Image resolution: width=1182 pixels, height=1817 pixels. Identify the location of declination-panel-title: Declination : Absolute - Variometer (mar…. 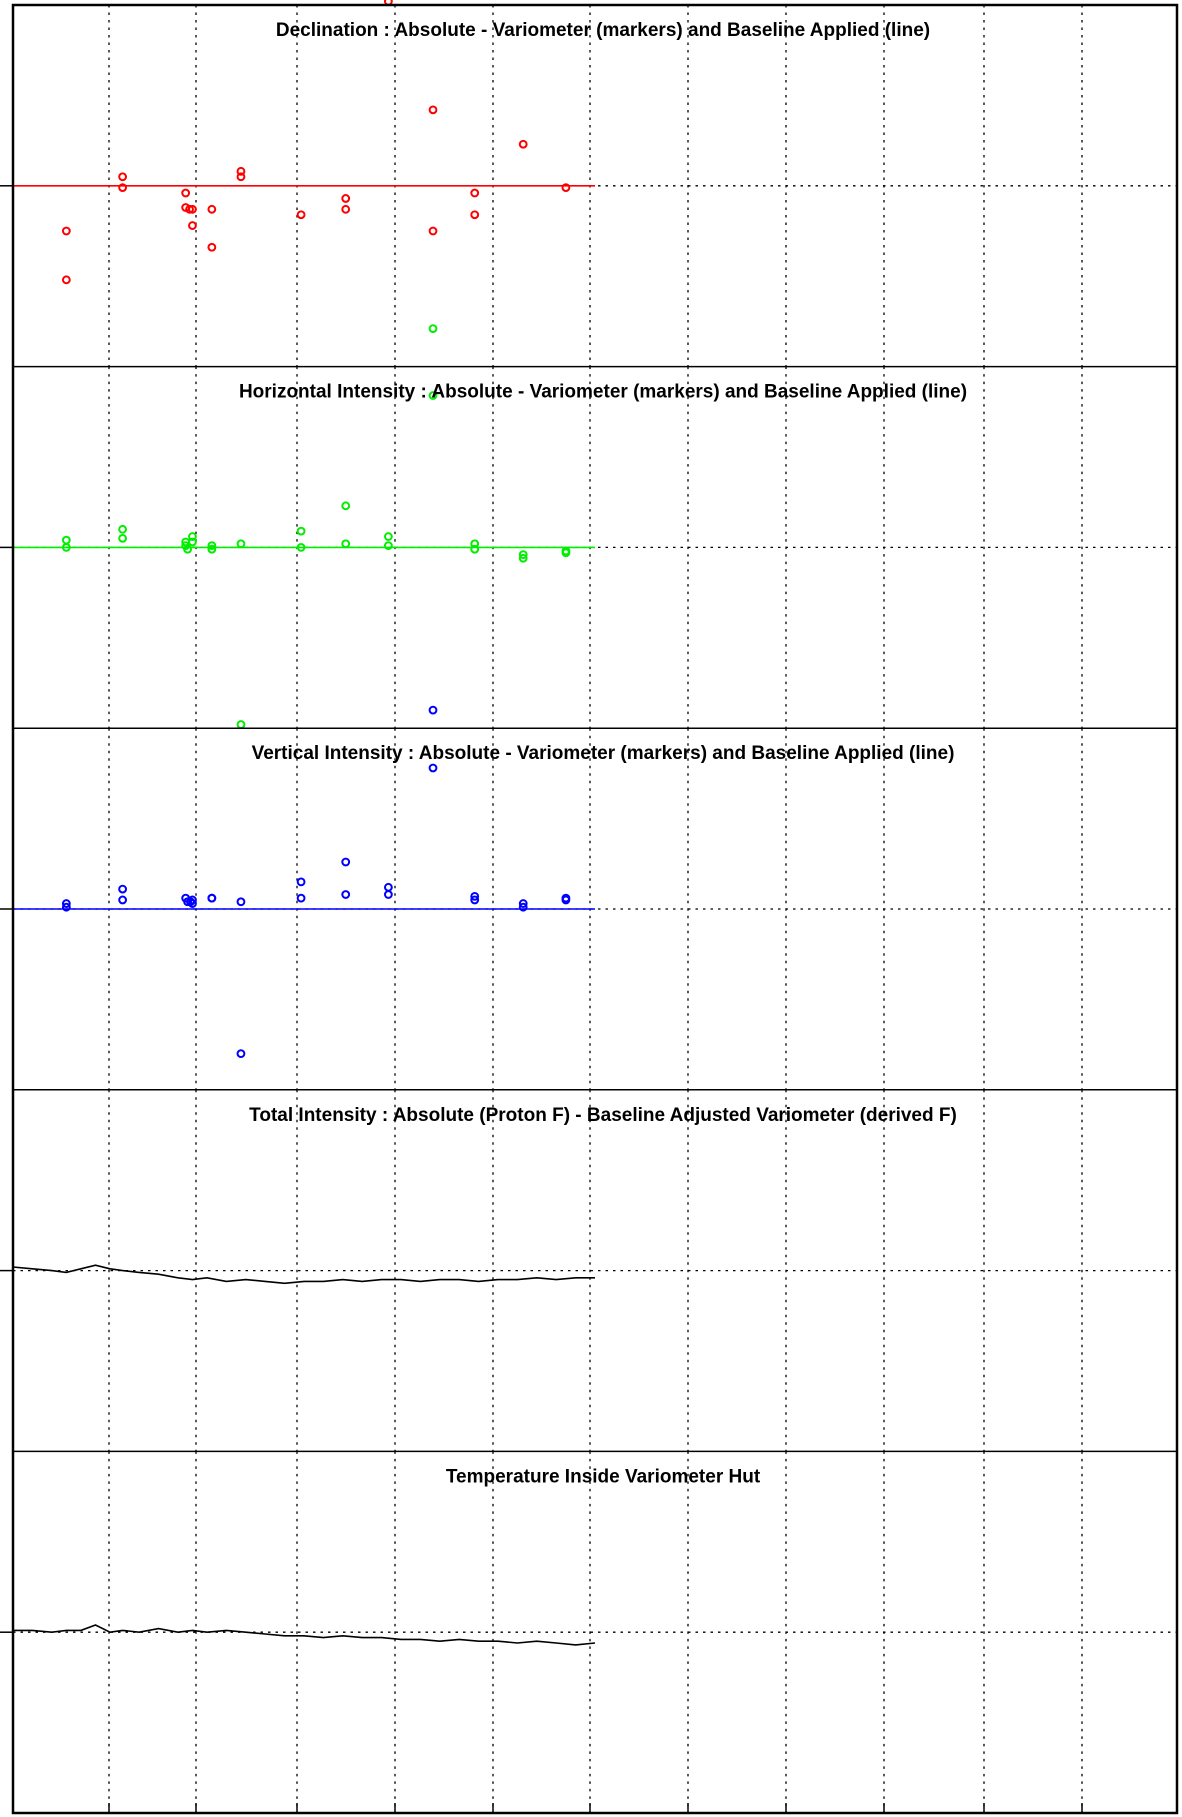
(603, 30).